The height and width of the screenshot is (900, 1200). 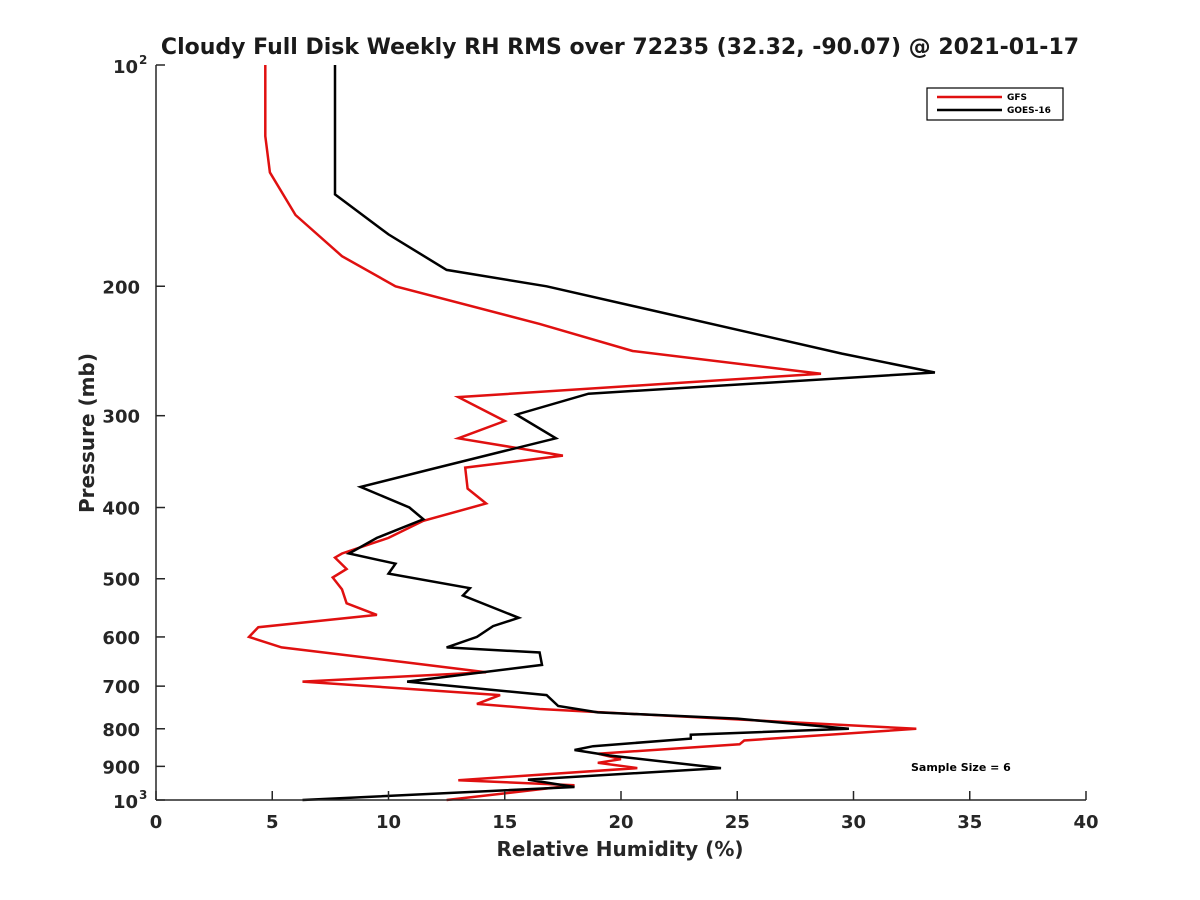 What do you see at coordinates (961, 767) in the screenshot?
I see `sample-size-annotation: Sample Size = 6` at bounding box center [961, 767].